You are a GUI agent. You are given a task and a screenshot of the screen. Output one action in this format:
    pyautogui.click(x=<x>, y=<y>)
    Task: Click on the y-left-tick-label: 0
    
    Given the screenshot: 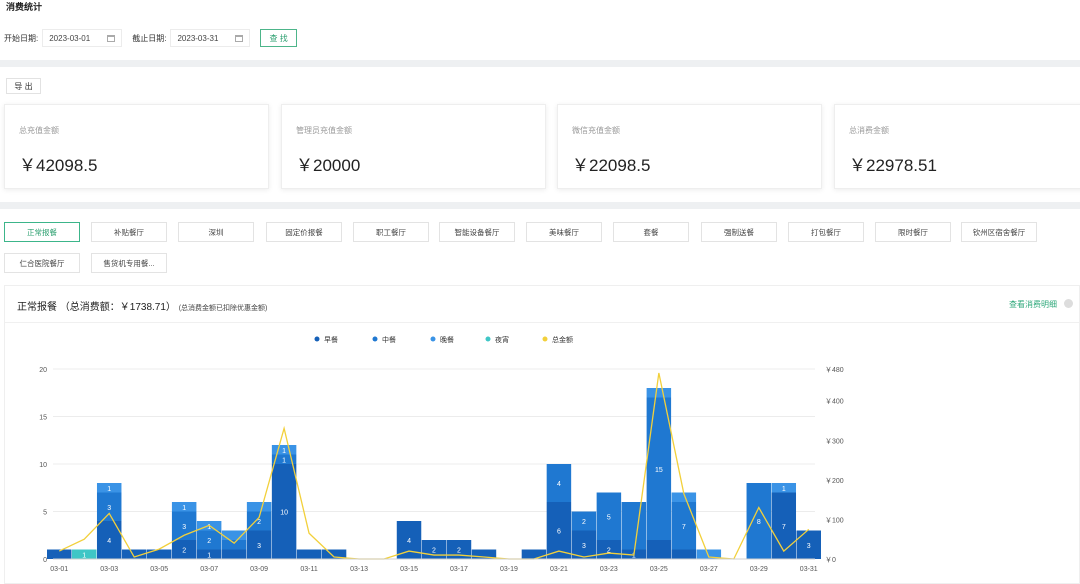 What is the action you would take?
    pyautogui.click(x=45, y=560)
    